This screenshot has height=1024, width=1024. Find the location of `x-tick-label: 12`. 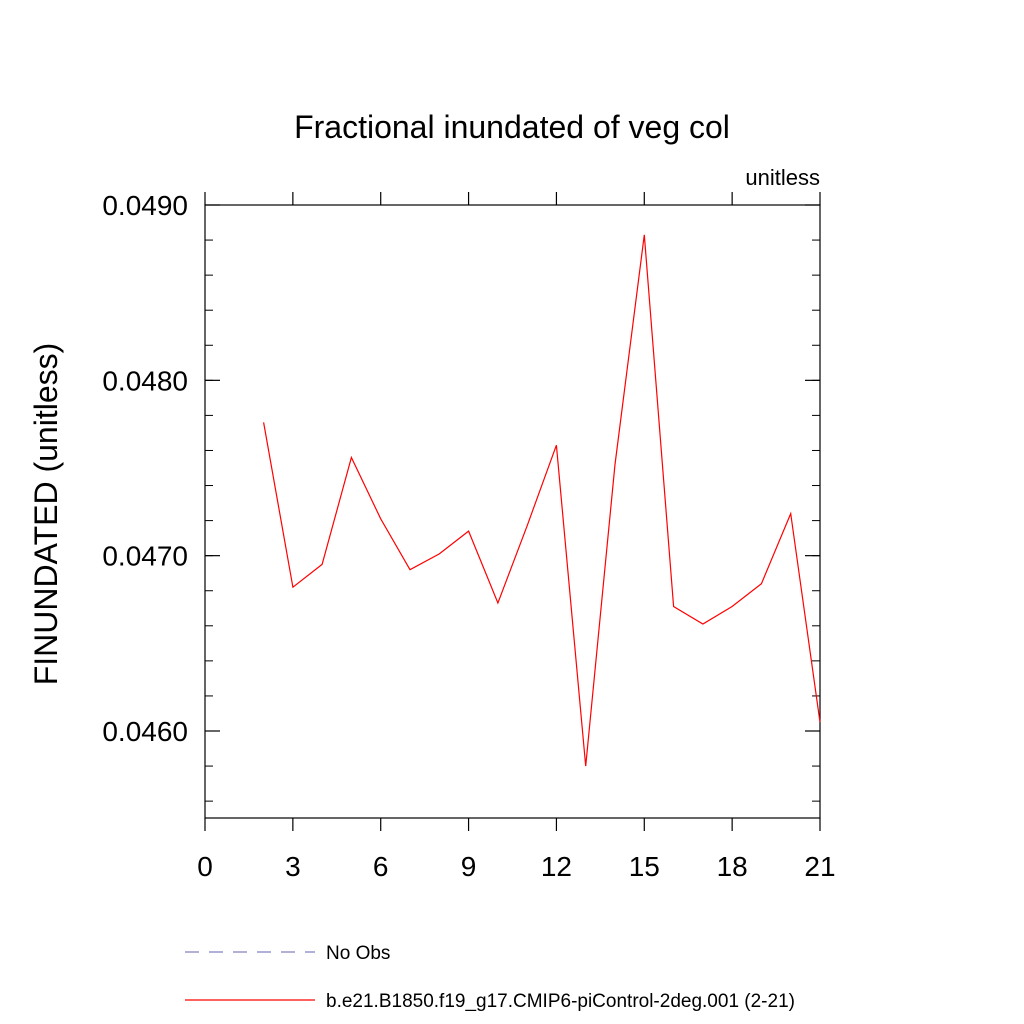

x-tick-label: 12 is located at coordinates (556, 866).